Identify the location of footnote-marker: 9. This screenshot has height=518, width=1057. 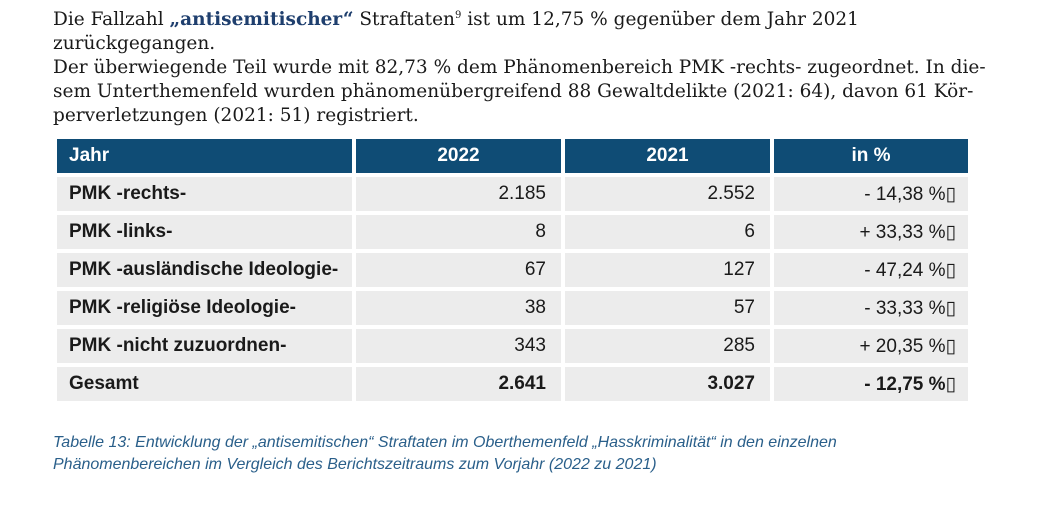
(458, 15).